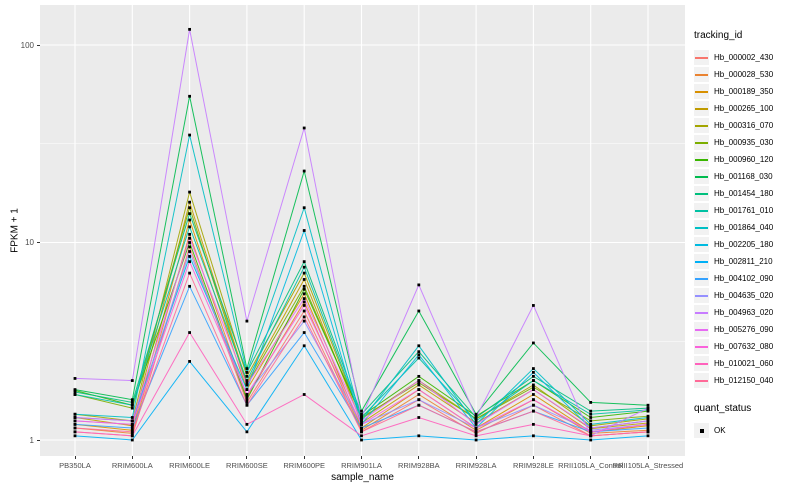 This screenshot has width=800, height=500. Describe the element at coordinates (744, 108) in the screenshot. I see `legend-label: Hb_000265_100` at that location.